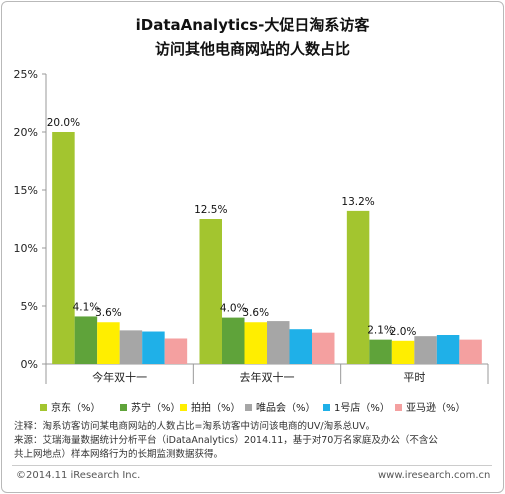  Describe the element at coordinates (357, 202) in the screenshot. I see `bar-data-label: 13.2%` at that location.